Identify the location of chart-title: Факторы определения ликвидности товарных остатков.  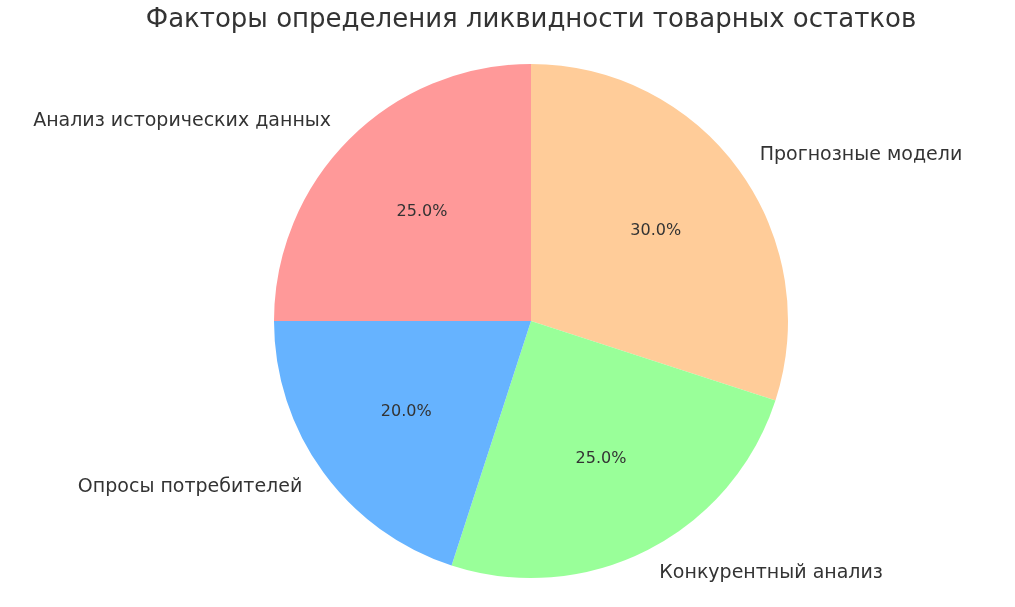
(531, 17).